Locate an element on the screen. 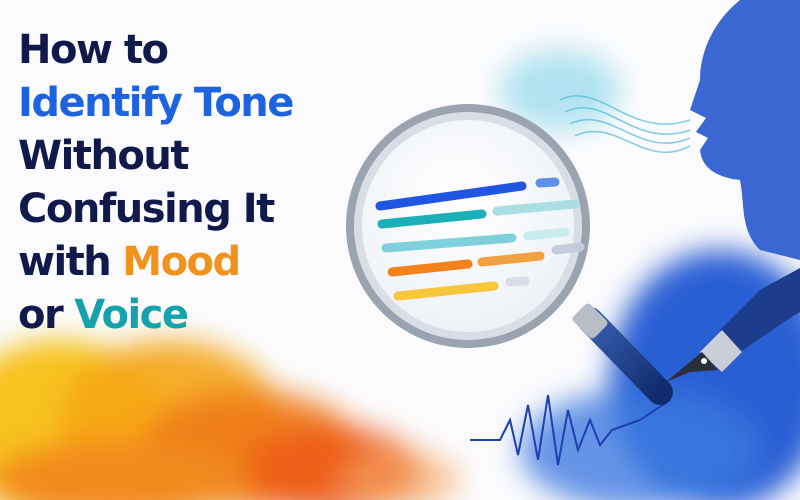 The height and width of the screenshot is (500, 800). title-segment: How to is located at coordinates (93, 50).